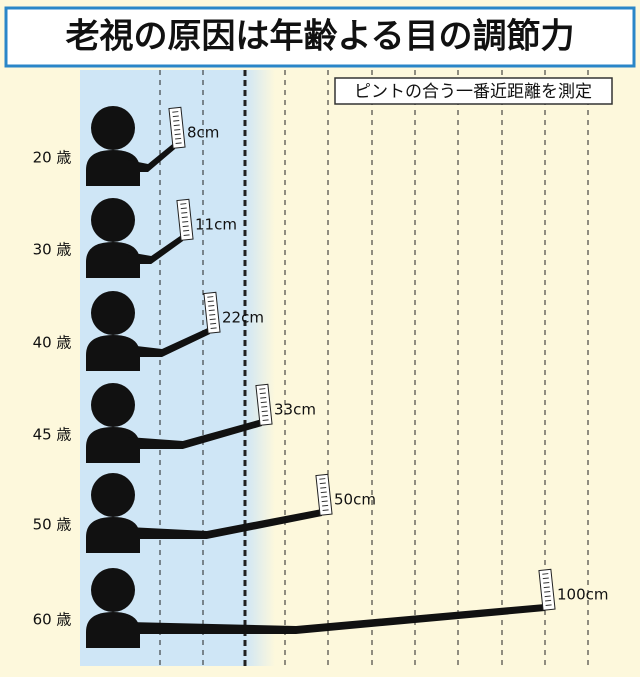 This screenshot has height=681, width=640. What do you see at coordinates (295, 410) in the screenshot?
I see `distance-label: 33cm` at bounding box center [295, 410].